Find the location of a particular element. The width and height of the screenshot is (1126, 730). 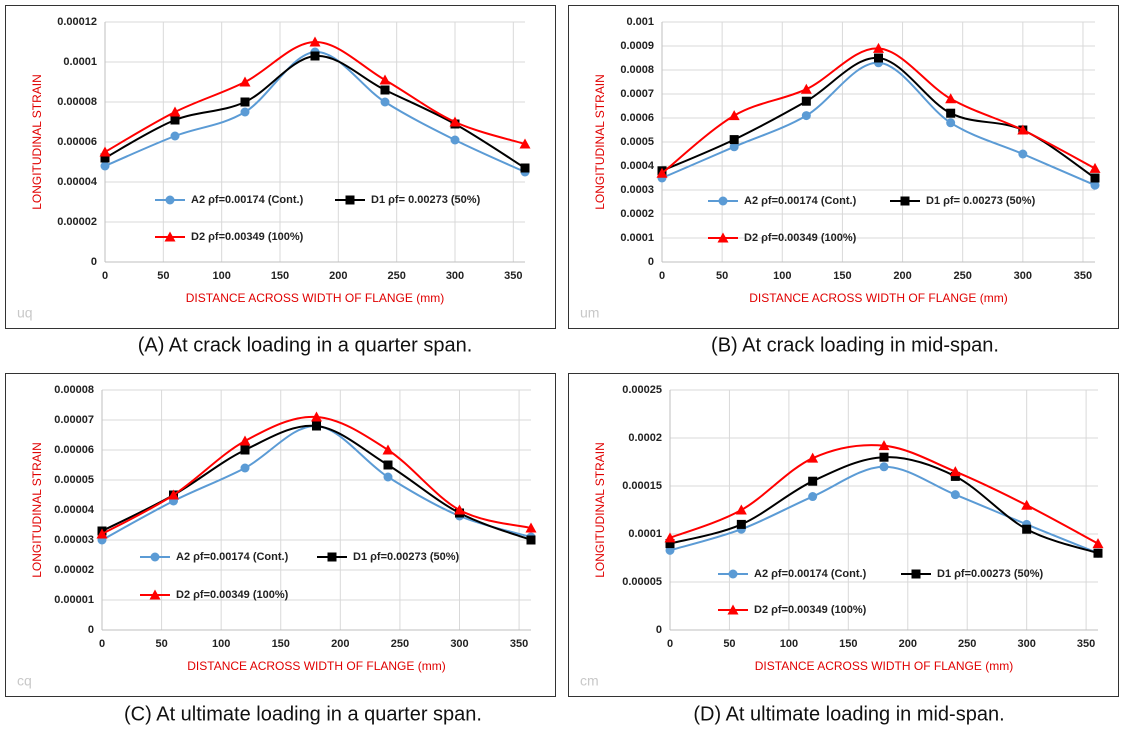

y-tick-label: 0.0001 is located at coordinates (645, 534).